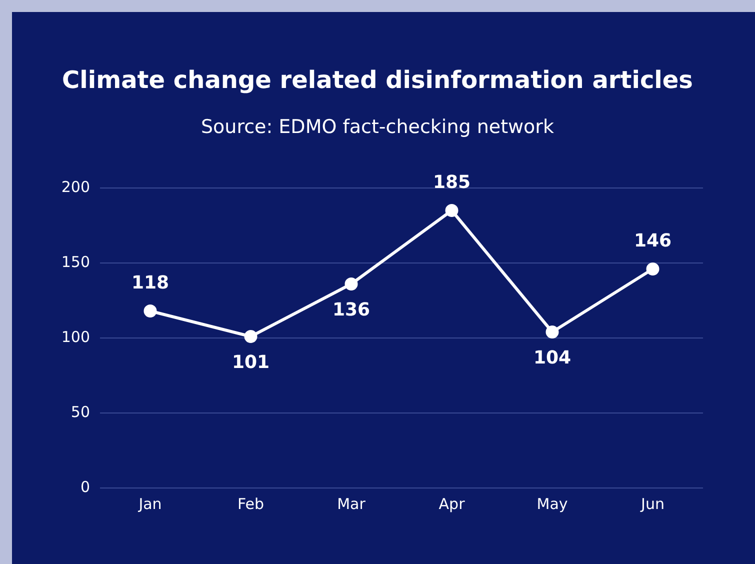 This screenshot has width=755, height=564. I want to click on x-tick-label: Mar, so click(351, 503).